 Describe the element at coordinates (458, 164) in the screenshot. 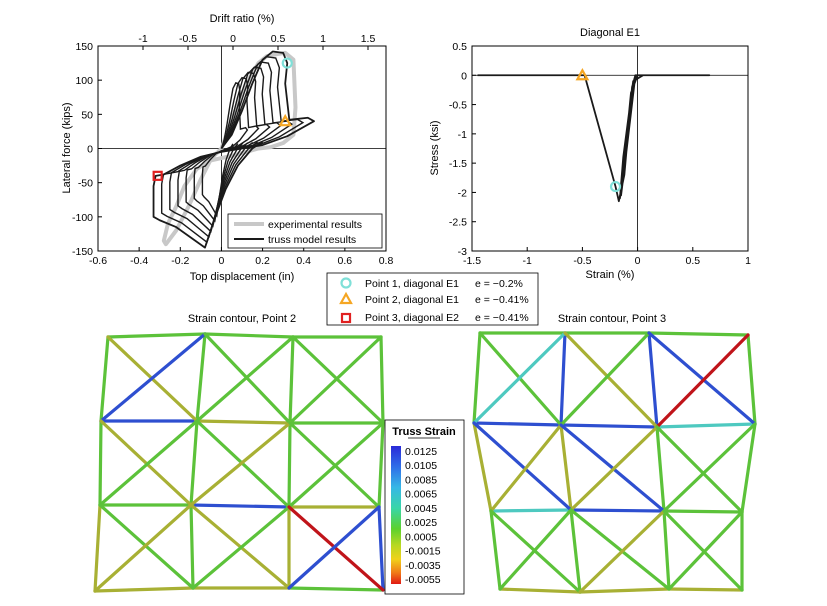

I see `y-tick-label: -1.5` at that location.